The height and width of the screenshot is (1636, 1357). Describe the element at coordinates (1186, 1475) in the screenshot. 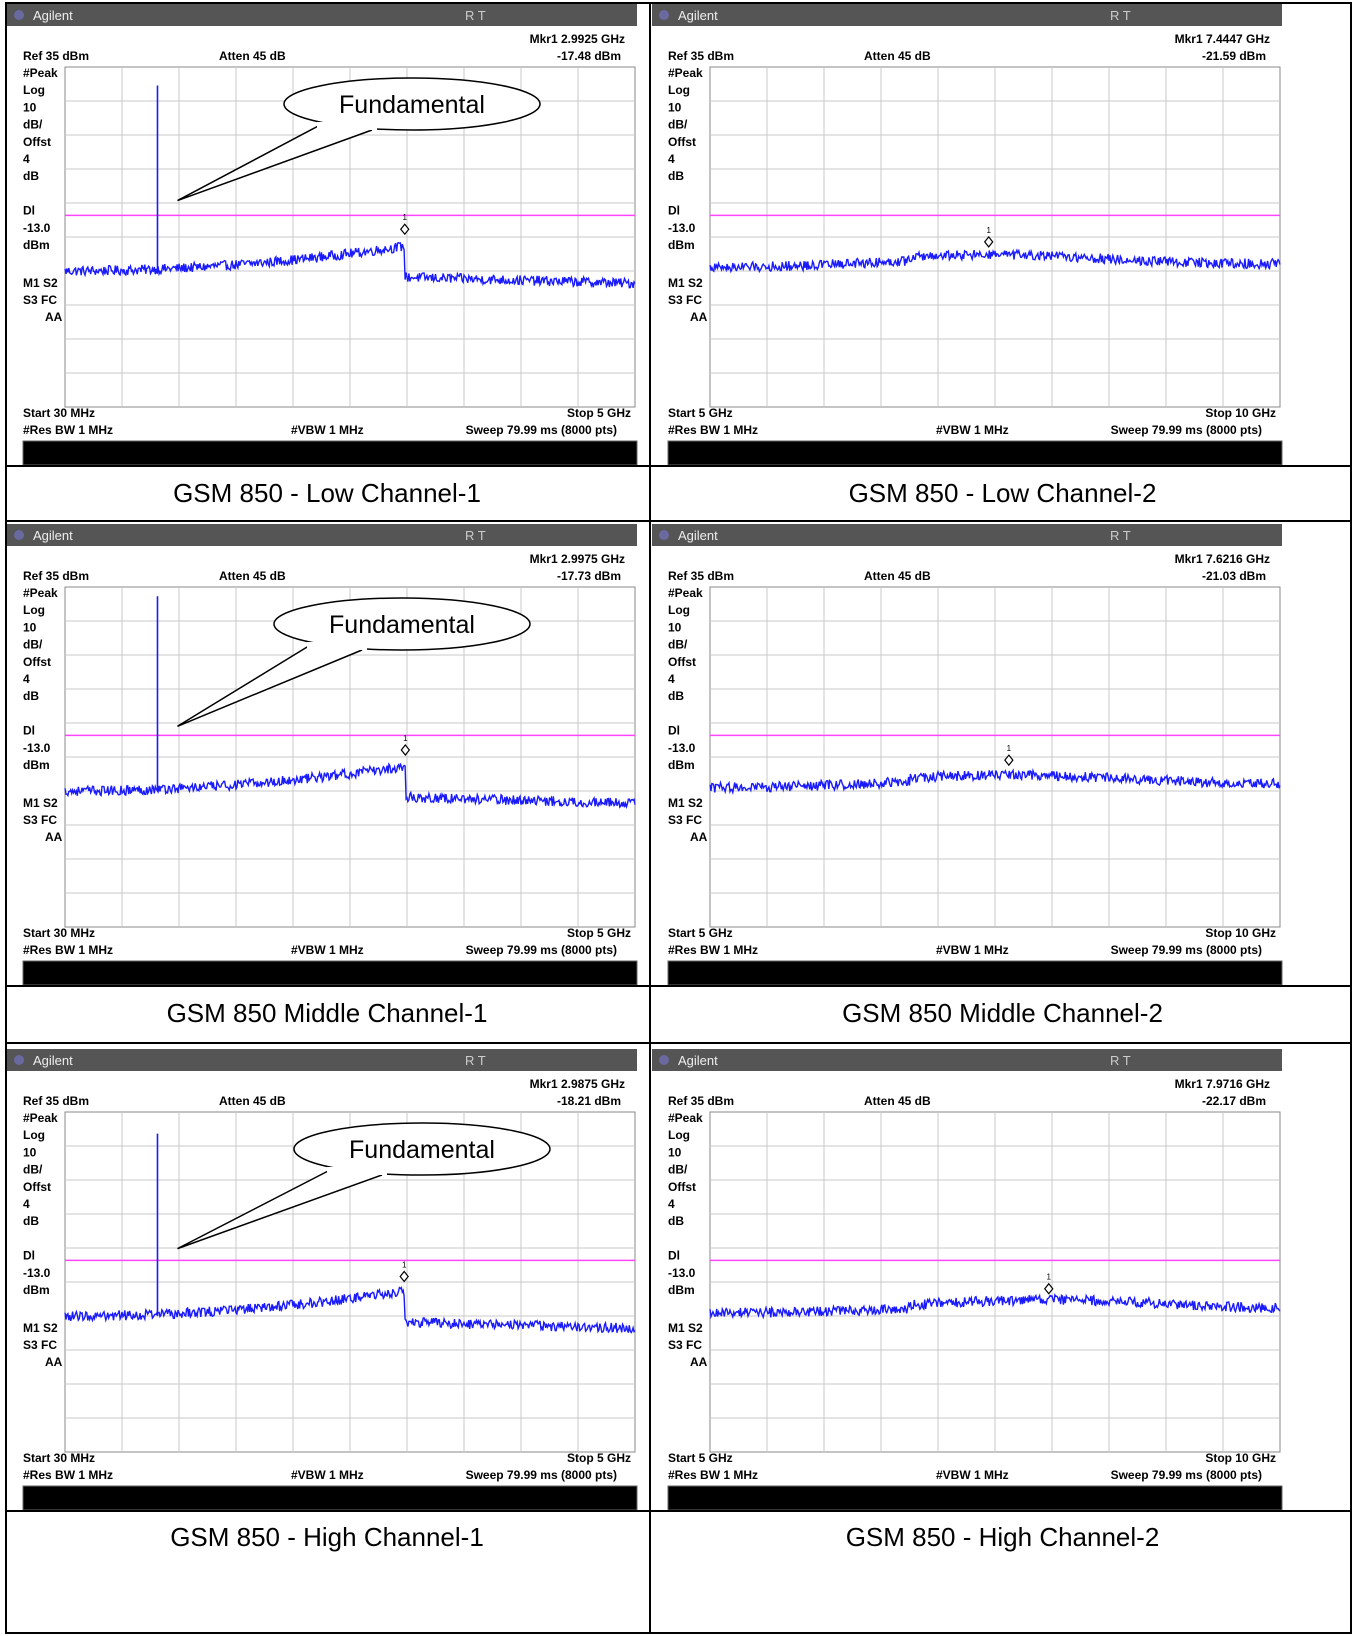

I see `sweep-time: Sweep 79.99 ms (8000 pts)` at that location.